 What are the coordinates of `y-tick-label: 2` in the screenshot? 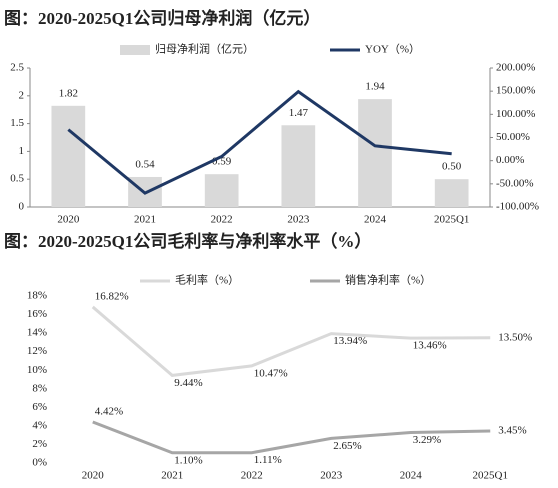 It's located at (22, 95).